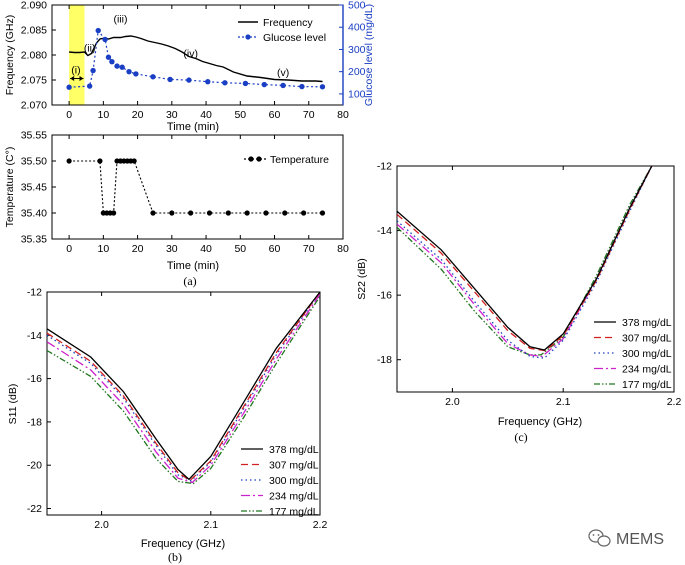 The image size is (685, 565). Describe the element at coordinates (101, 525) in the screenshot. I see `x-tick-label: 2.0` at that location.